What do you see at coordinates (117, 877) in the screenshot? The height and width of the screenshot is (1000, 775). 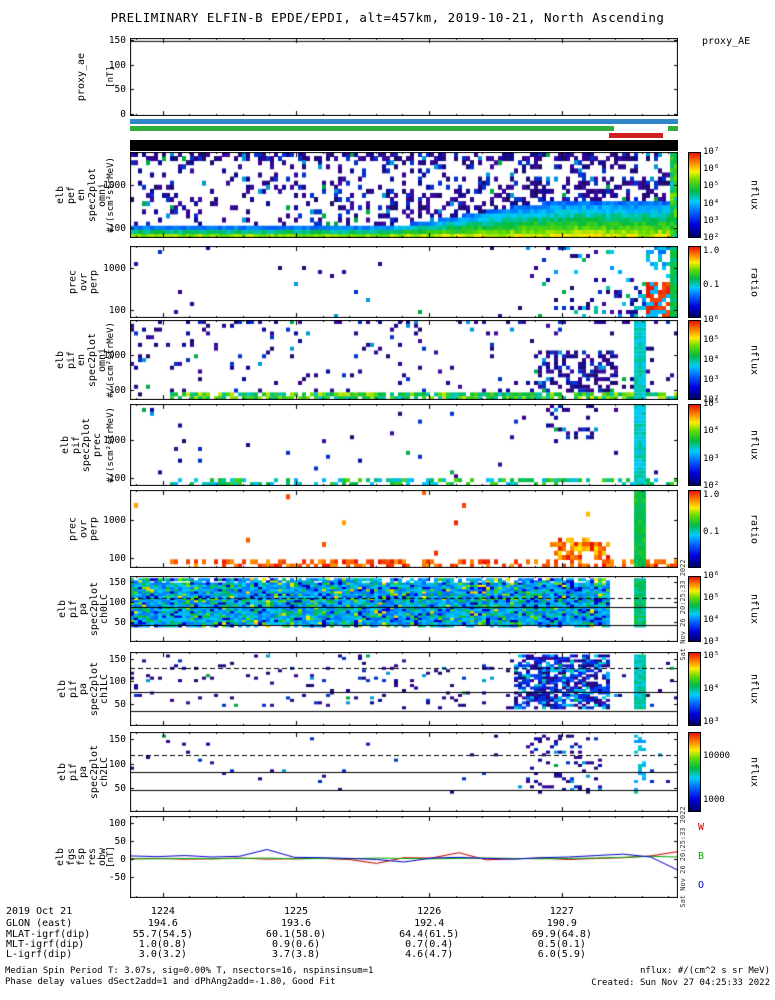 I see `ytick-mag-3: -50` at bounding box center [117, 877].